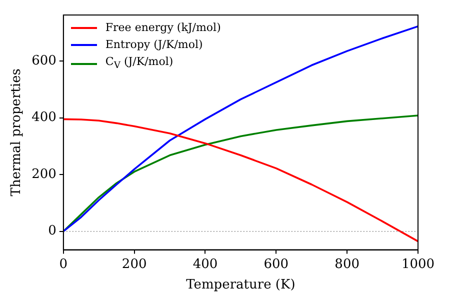 This screenshot has width=450, height=300. Describe the element at coordinates (44, 118) in the screenshot. I see `y-tick-label: 400` at that location.